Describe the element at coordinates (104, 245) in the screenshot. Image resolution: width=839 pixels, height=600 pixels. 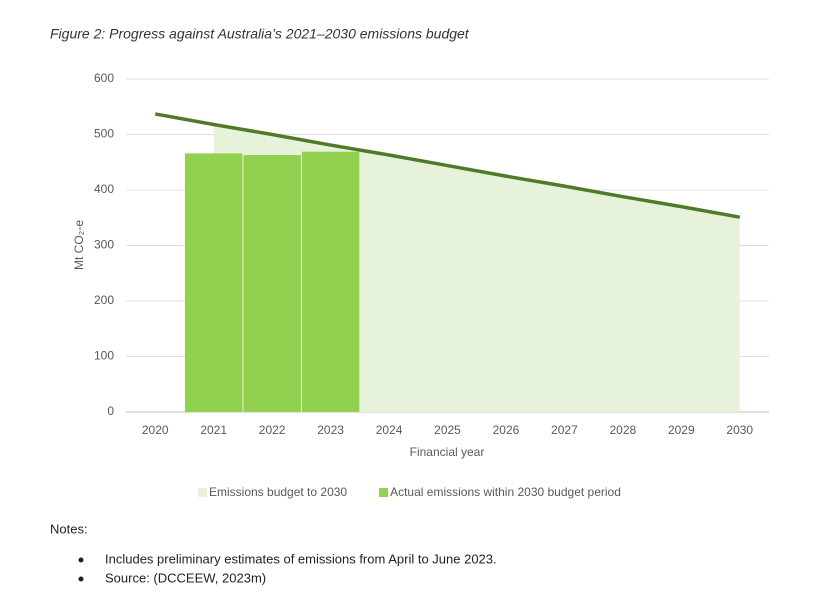
I see `y-tick-label: 300` at that location.